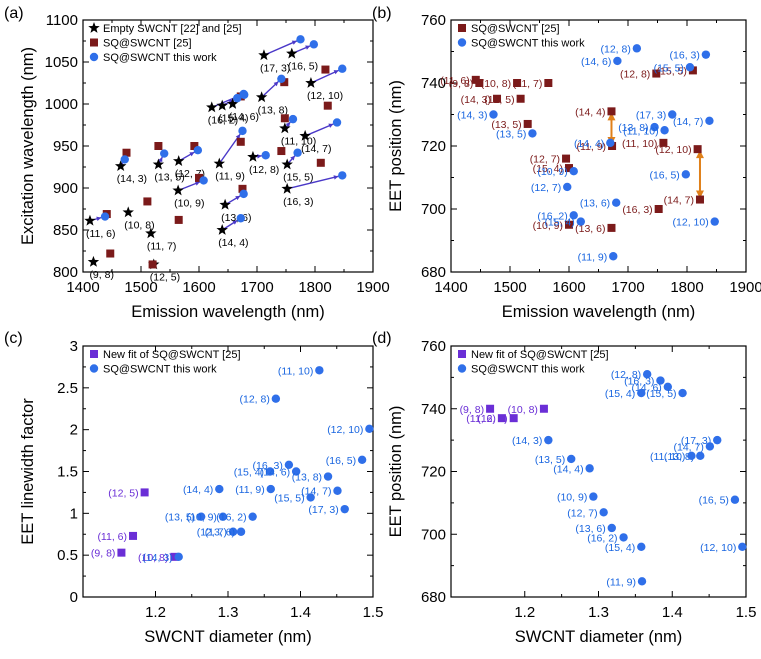  Describe the element at coordinates (67, 472) in the screenshot. I see `y-tick-label: 1.5` at that location.